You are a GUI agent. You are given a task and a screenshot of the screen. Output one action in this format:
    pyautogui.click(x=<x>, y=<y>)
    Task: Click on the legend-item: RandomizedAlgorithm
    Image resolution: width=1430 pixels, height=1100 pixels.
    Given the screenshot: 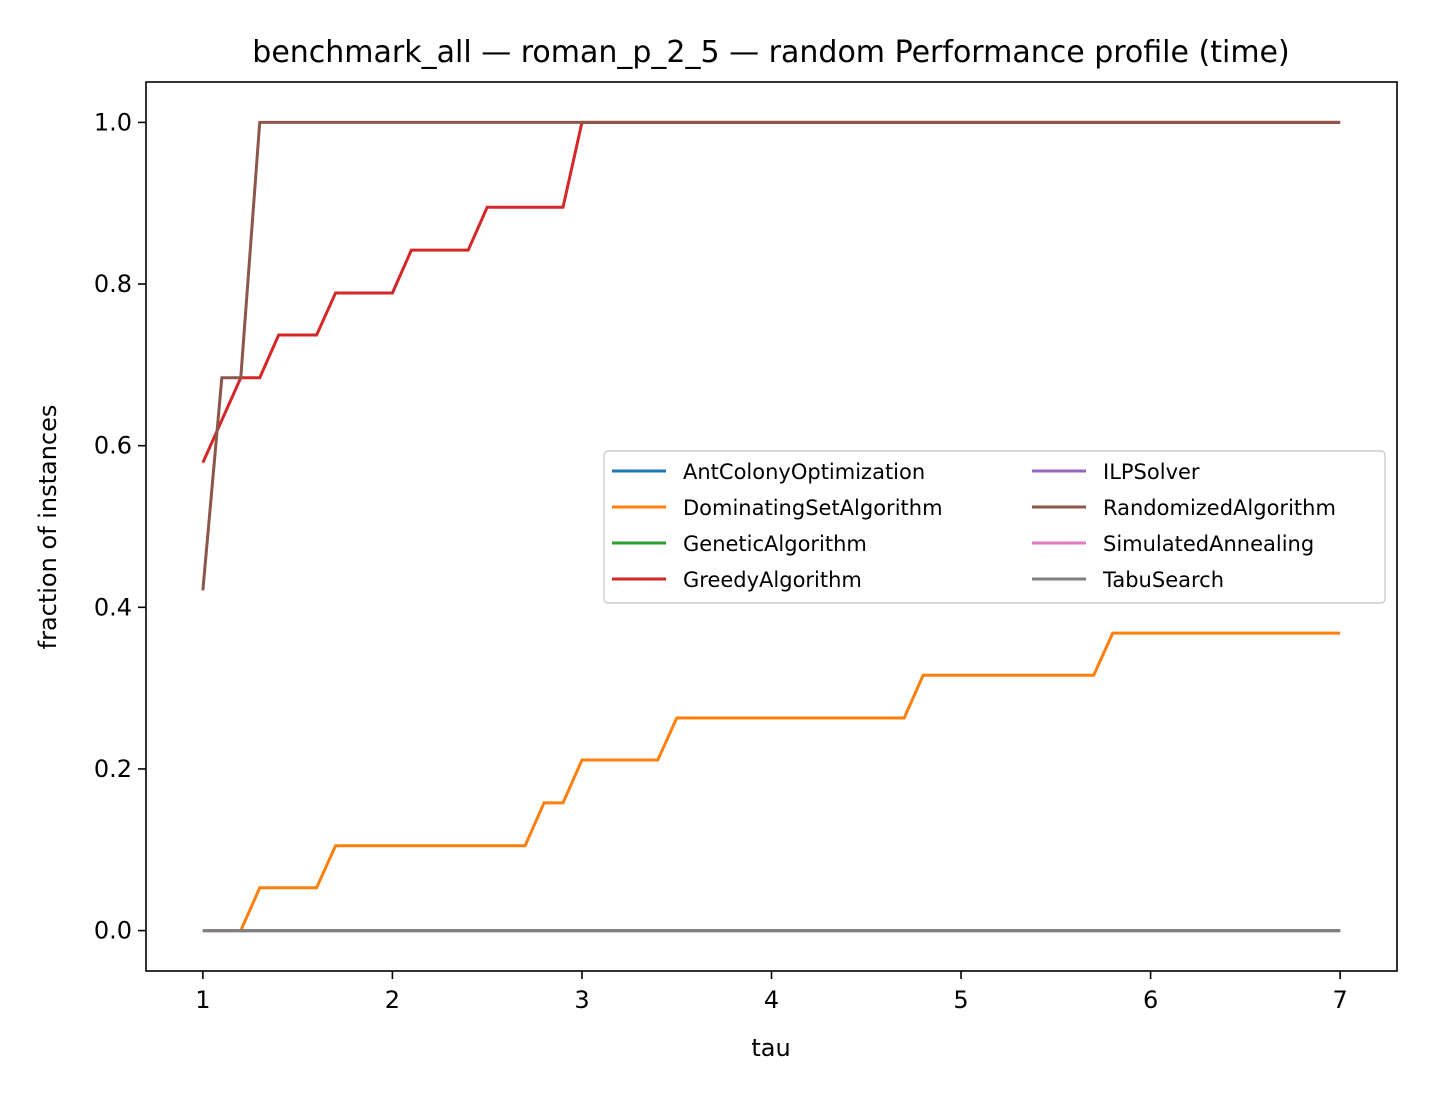 What is the action you would take?
    pyautogui.click(x=1184, y=508)
    